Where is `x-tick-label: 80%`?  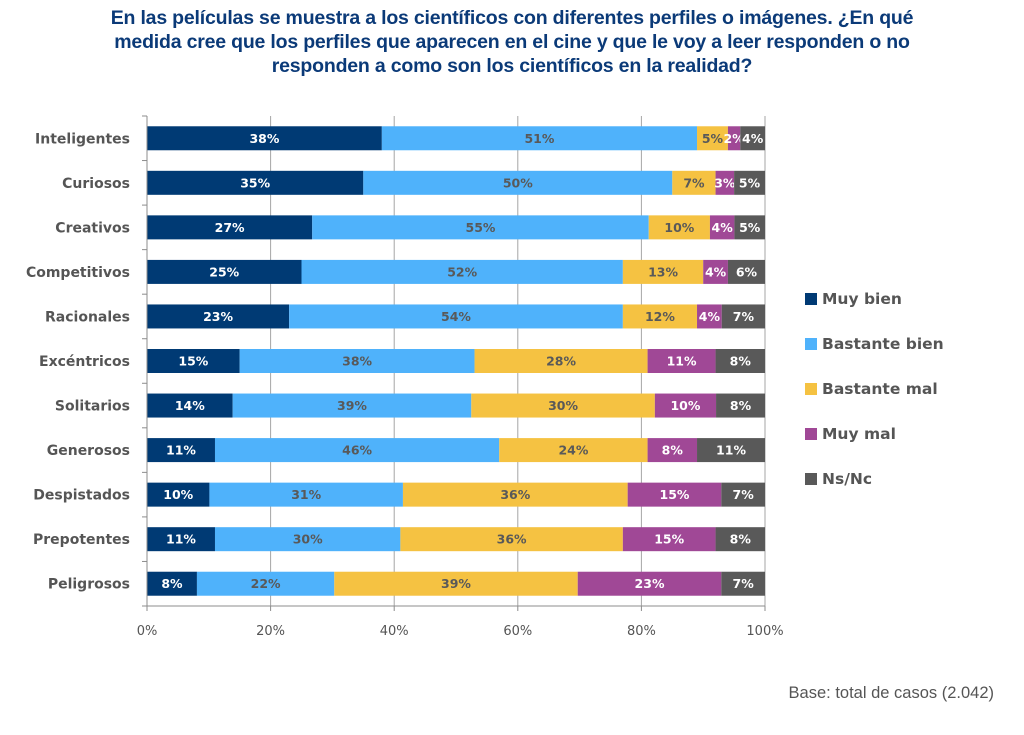
x-tick-label: 80% is located at coordinates (641, 631).